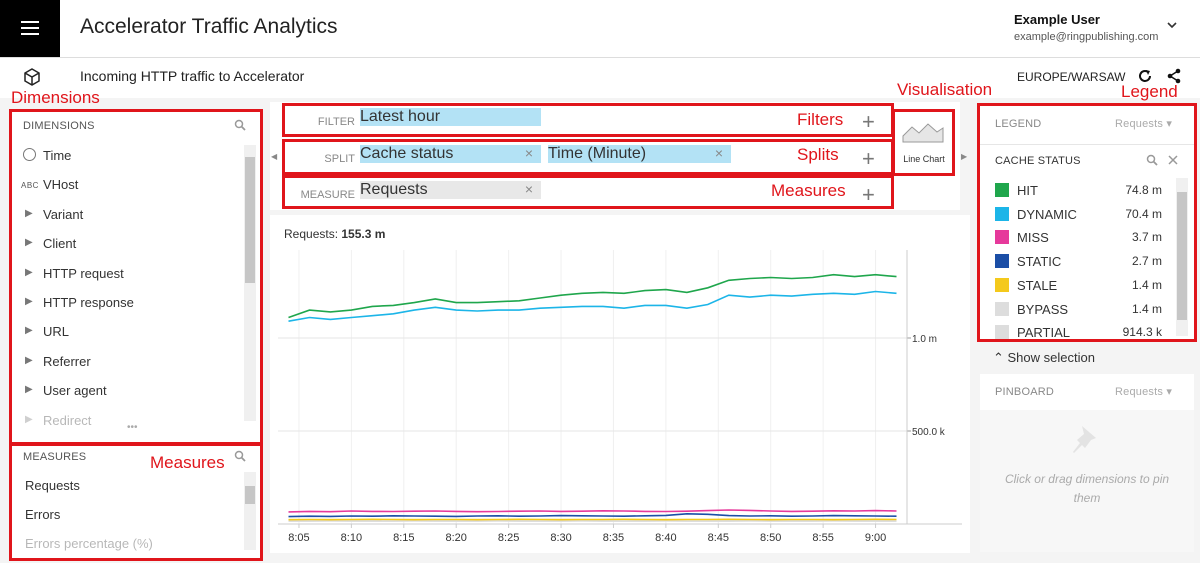  I want to click on hamburger-icon, so click(30, 28).